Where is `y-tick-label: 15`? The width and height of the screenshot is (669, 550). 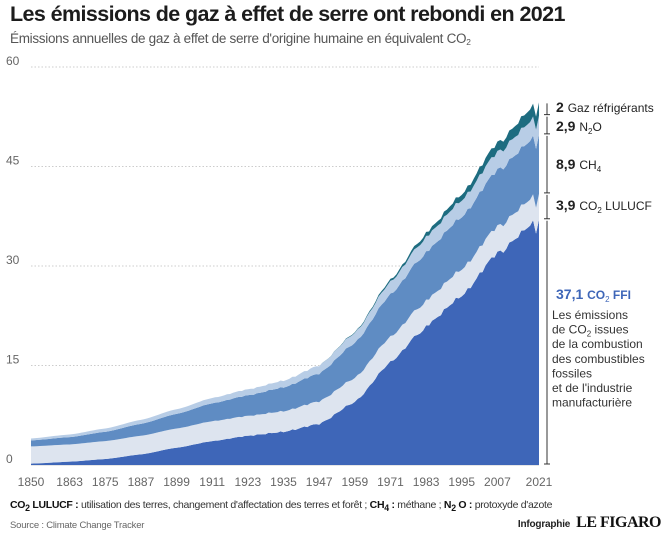
y-tick-label: 15 is located at coordinates (13, 360).